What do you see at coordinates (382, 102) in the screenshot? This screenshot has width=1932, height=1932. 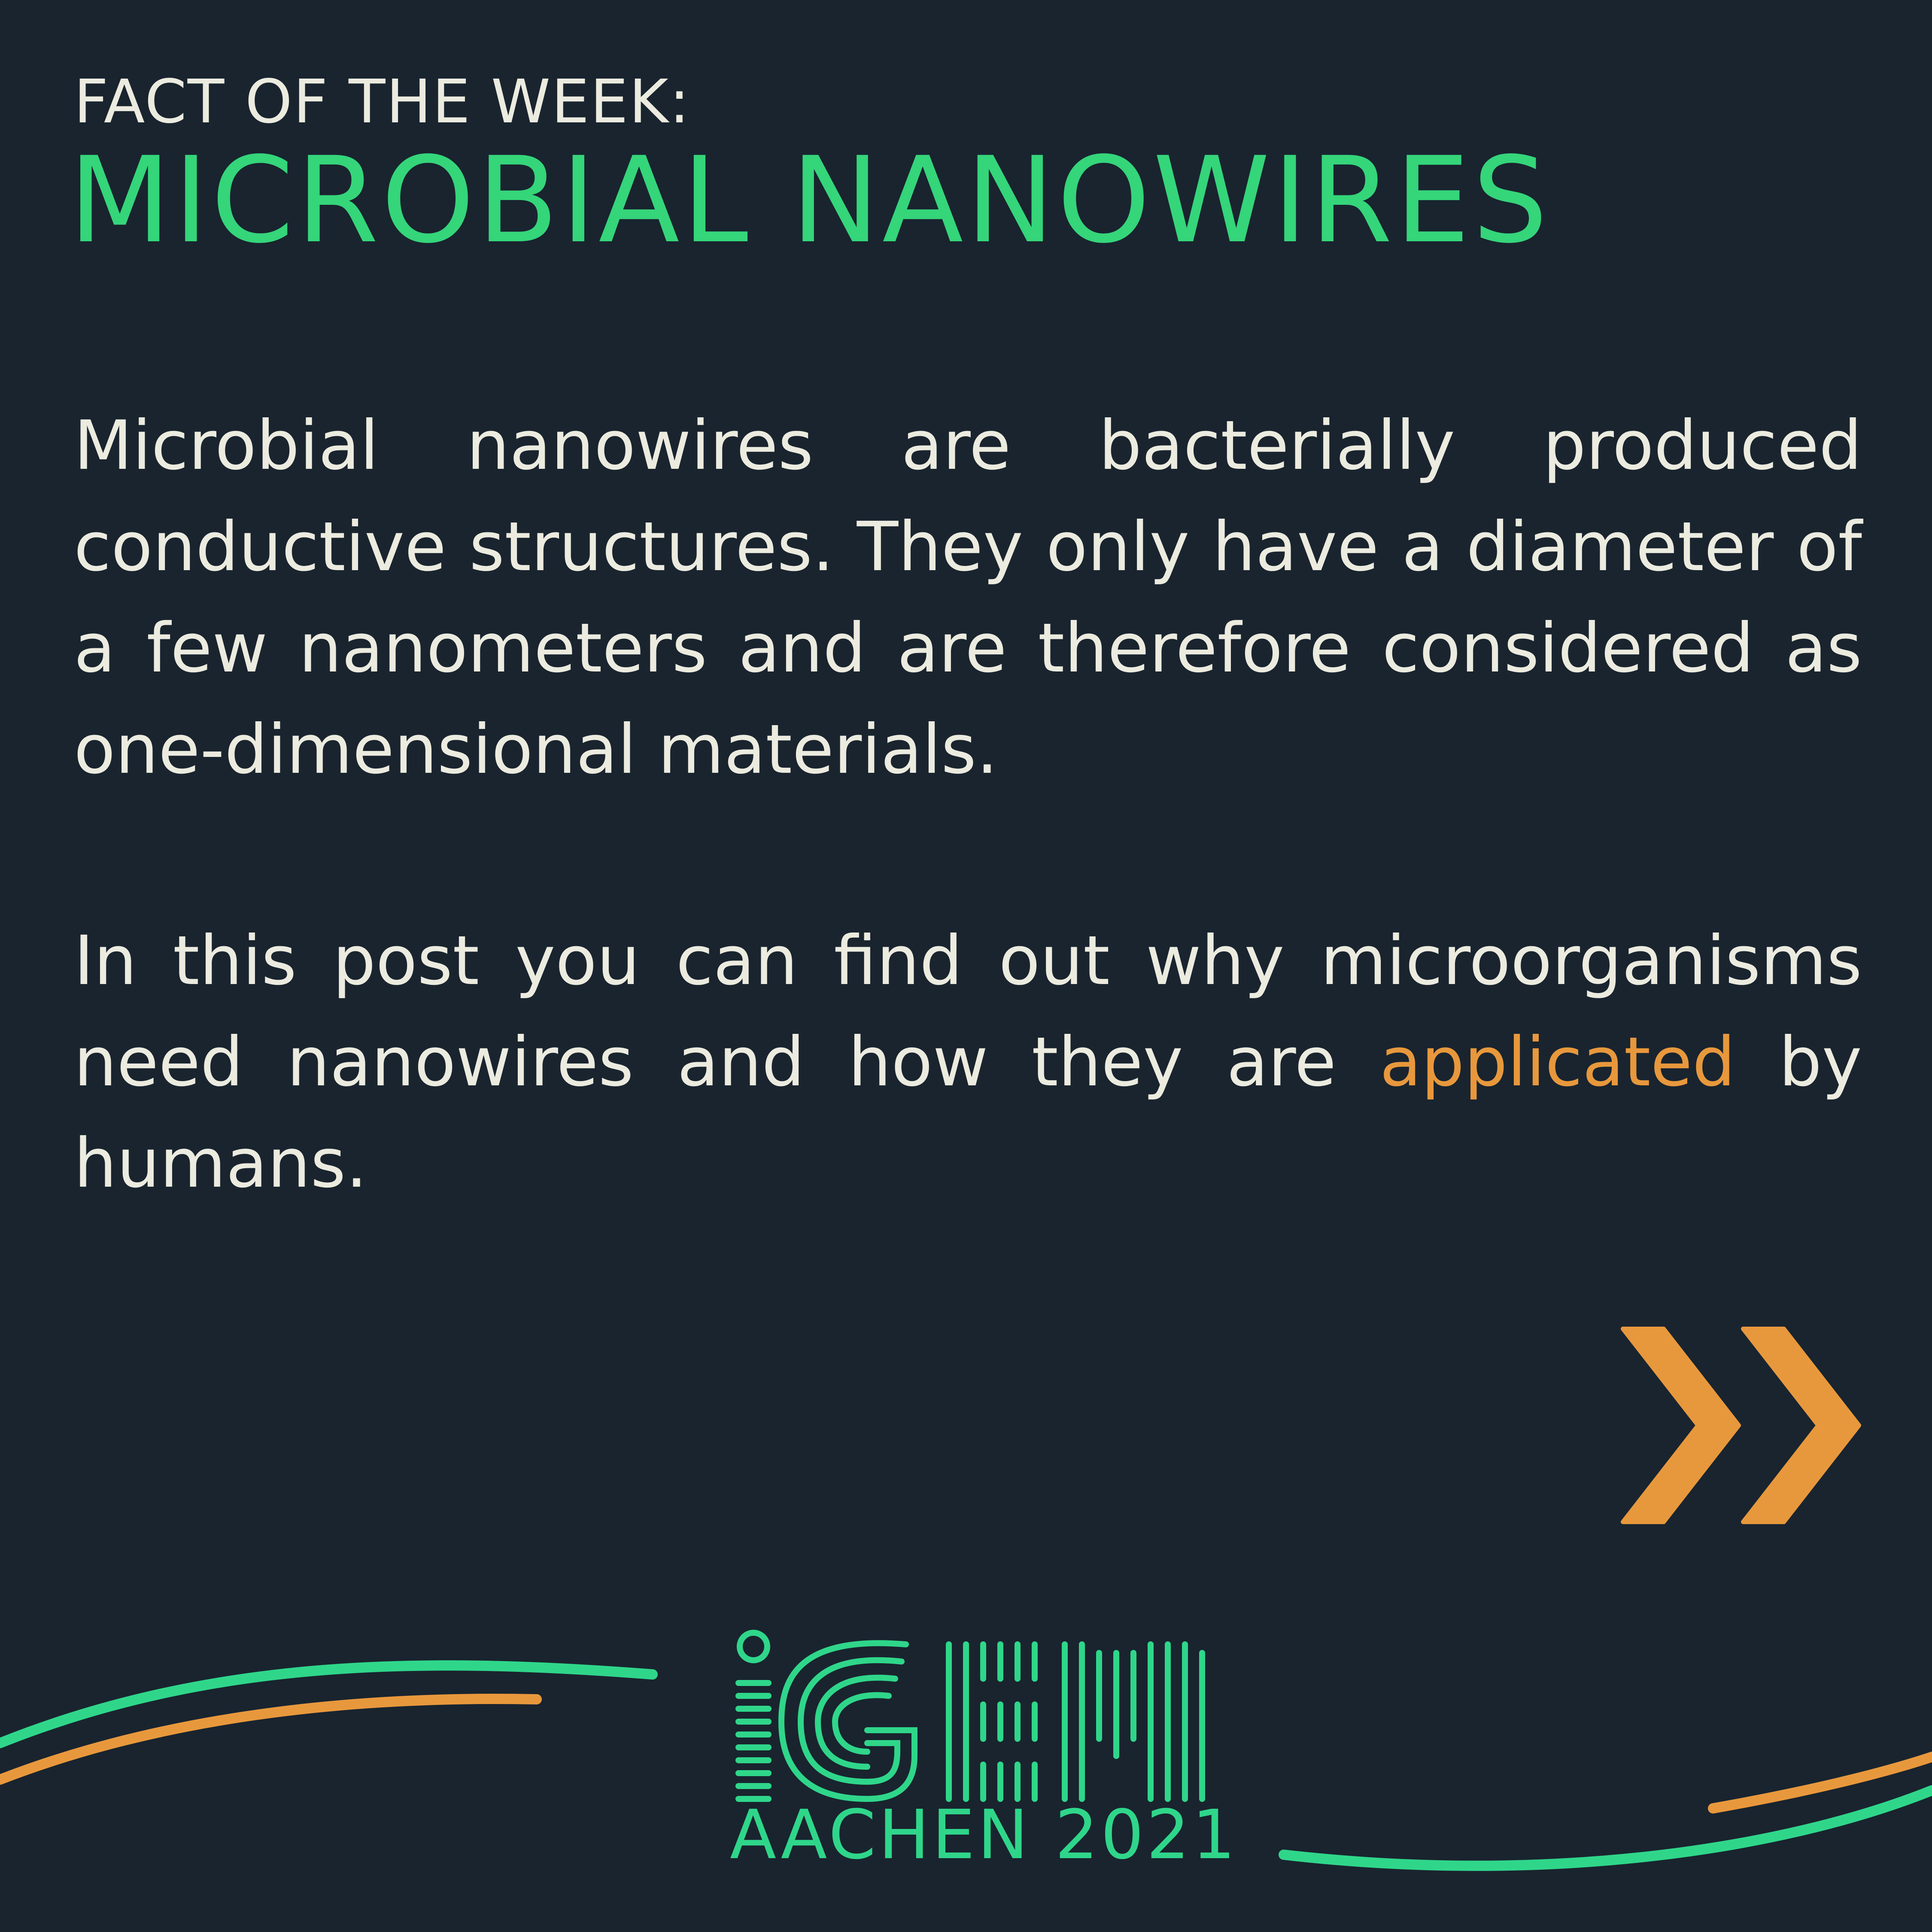 I see `kicker-text: FACT OF THE WEEK:` at bounding box center [382, 102].